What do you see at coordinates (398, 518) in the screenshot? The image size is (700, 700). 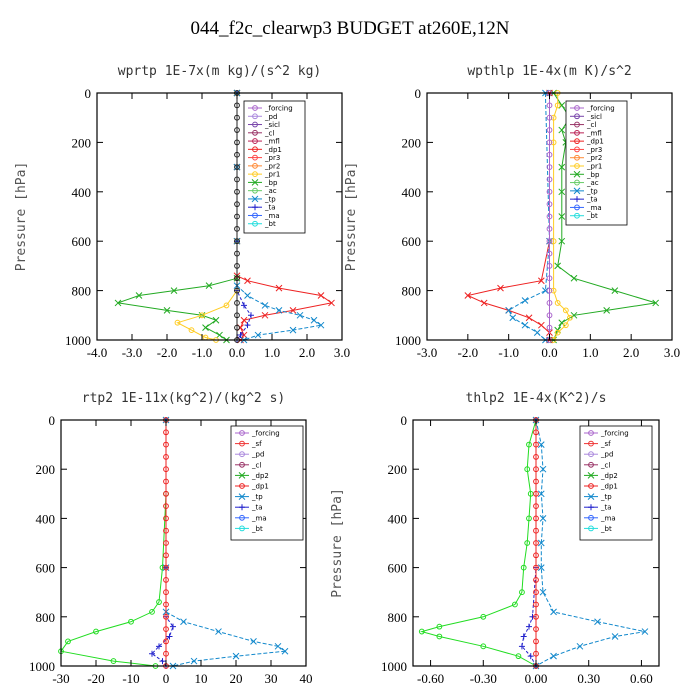 I see `y-tick-label: 400` at bounding box center [398, 518].